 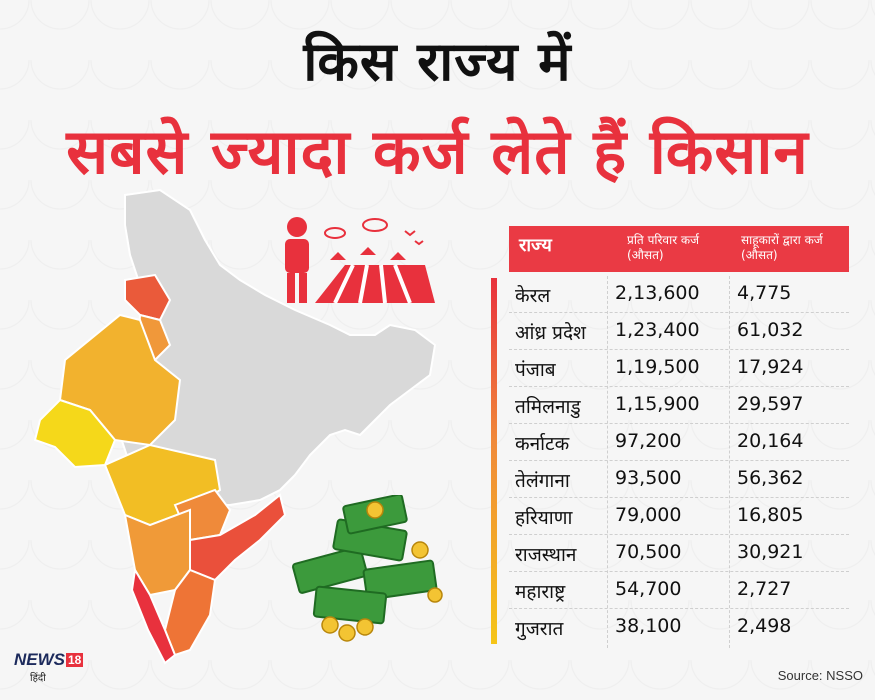 What do you see at coordinates (782, 240) in the screenshot?
I see `header-moneylender-label: साहूकारों द्वारा कर्ज` at bounding box center [782, 240].